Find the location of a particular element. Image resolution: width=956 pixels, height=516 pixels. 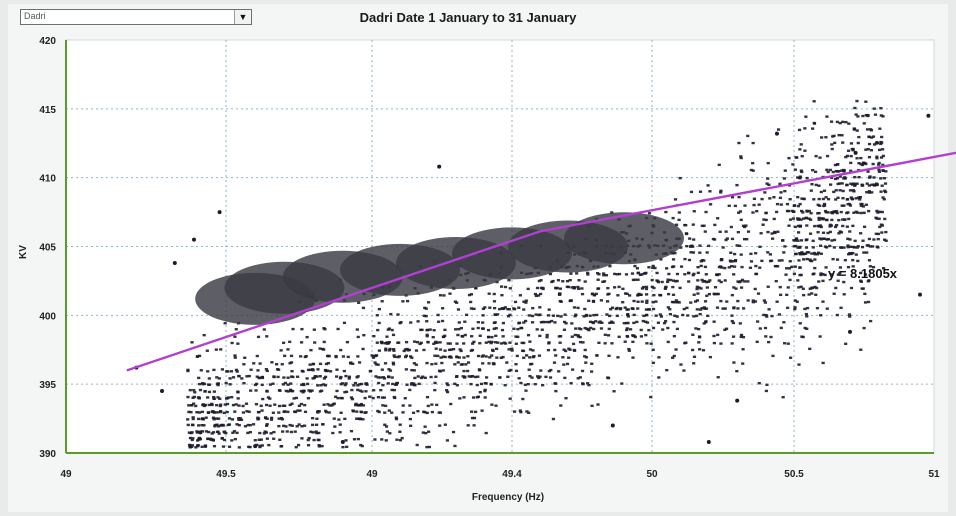

scatter-point-2019 is located at coordinates (346, 440).